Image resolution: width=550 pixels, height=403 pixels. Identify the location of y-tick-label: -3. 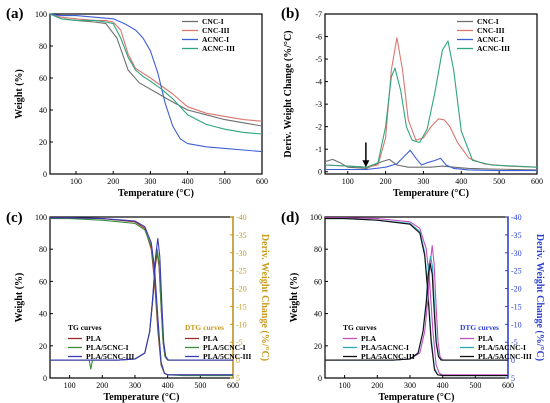
(318, 104).